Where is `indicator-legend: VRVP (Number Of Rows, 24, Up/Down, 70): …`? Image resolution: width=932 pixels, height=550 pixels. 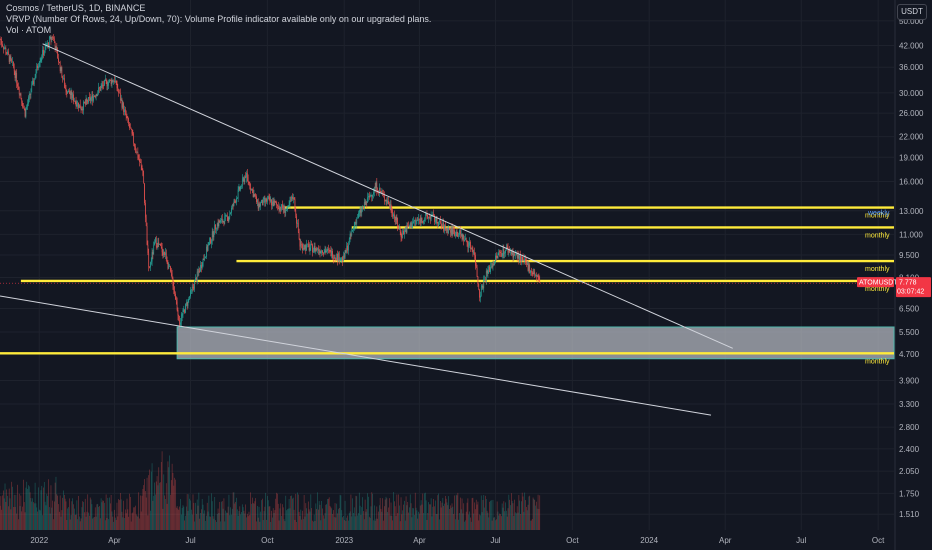 indicator-legend: VRVP (Number Of Rows, 24, Up/Down, 70): … is located at coordinates (219, 19).